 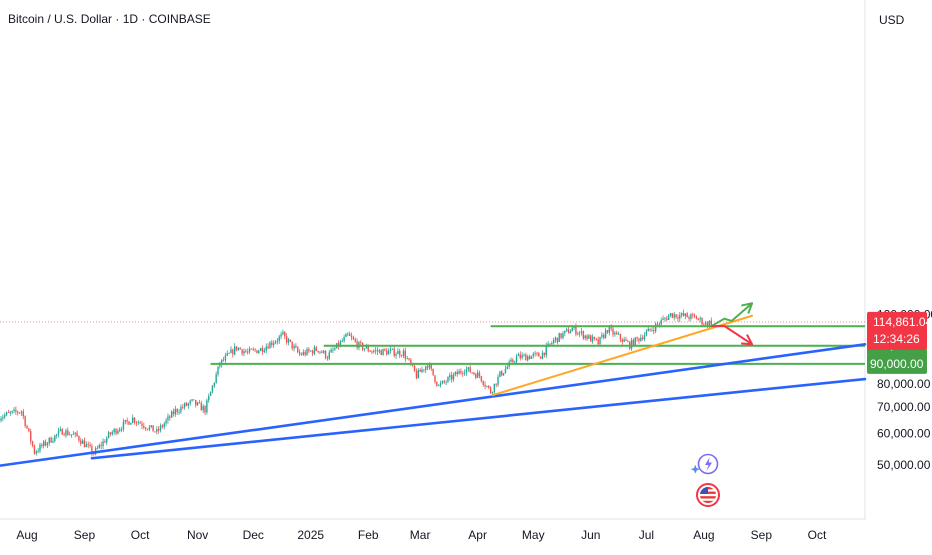 I want to click on us-economic-event-icon, so click(x=708, y=495).